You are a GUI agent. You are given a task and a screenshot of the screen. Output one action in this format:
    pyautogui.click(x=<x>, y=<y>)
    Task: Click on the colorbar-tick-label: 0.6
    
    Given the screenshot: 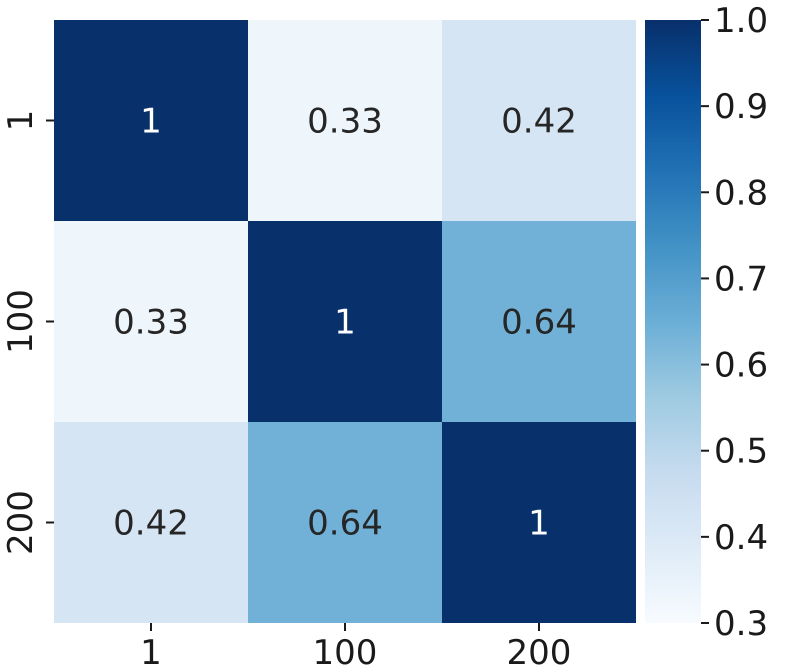 What is the action you would take?
    pyautogui.click(x=741, y=366)
    